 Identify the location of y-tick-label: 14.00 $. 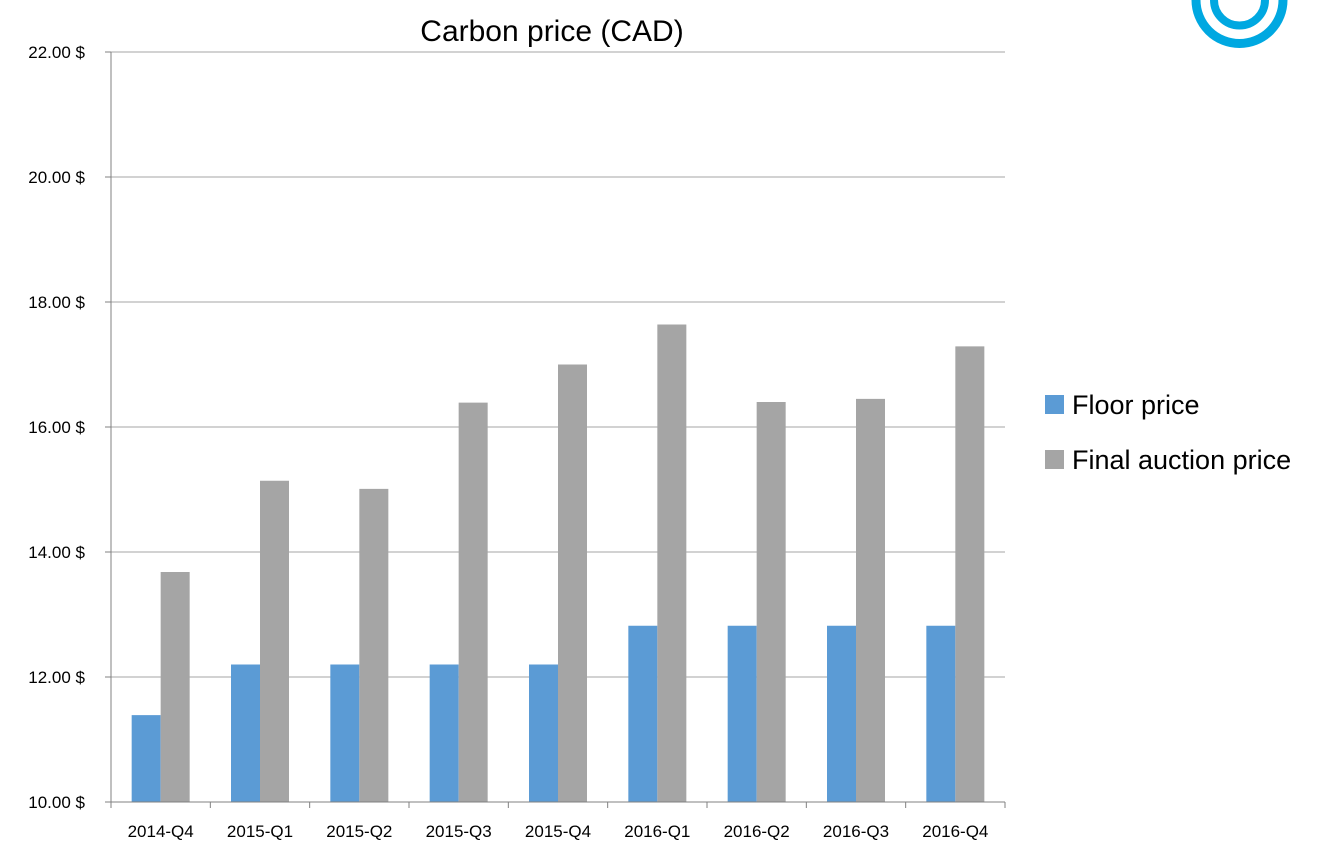
(56, 552).